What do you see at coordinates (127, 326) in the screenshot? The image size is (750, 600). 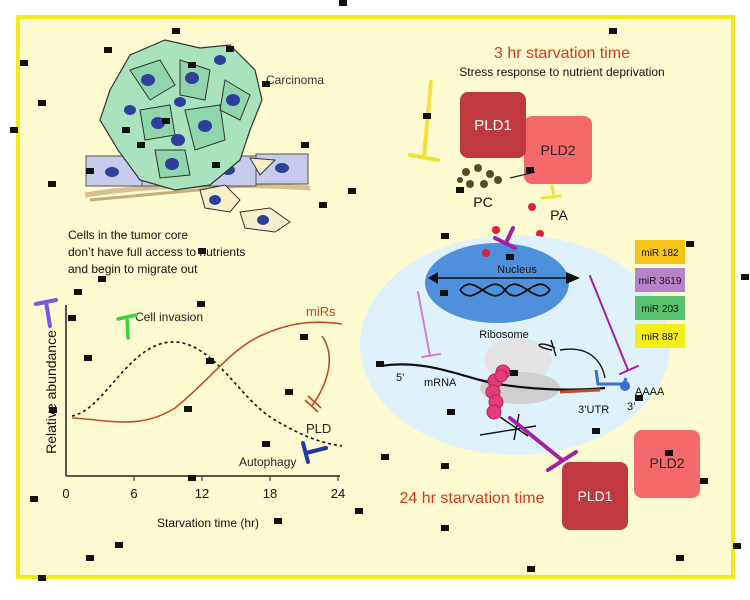 I see `green-inhibitor-icon` at bounding box center [127, 326].